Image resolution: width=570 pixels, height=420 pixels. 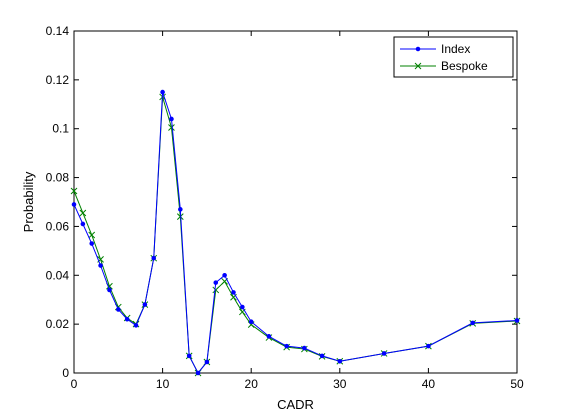 What do you see at coordinates (340, 384) in the screenshot?
I see `x-tick-label: 30` at bounding box center [340, 384].